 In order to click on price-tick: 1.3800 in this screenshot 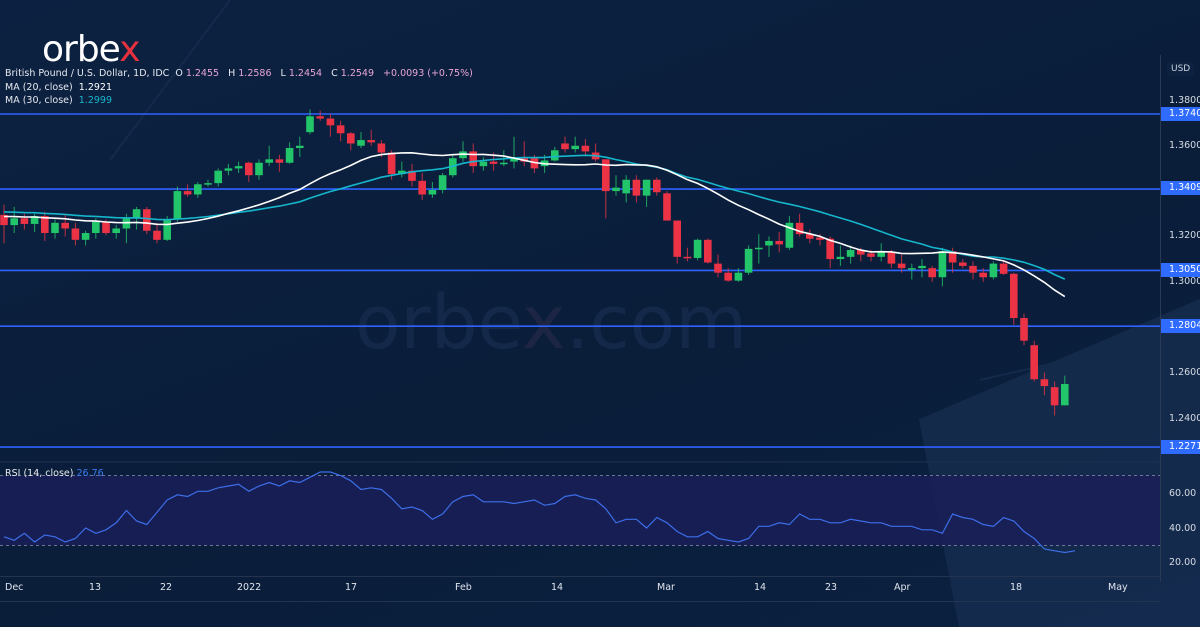, I will do `click(1184, 100)`.